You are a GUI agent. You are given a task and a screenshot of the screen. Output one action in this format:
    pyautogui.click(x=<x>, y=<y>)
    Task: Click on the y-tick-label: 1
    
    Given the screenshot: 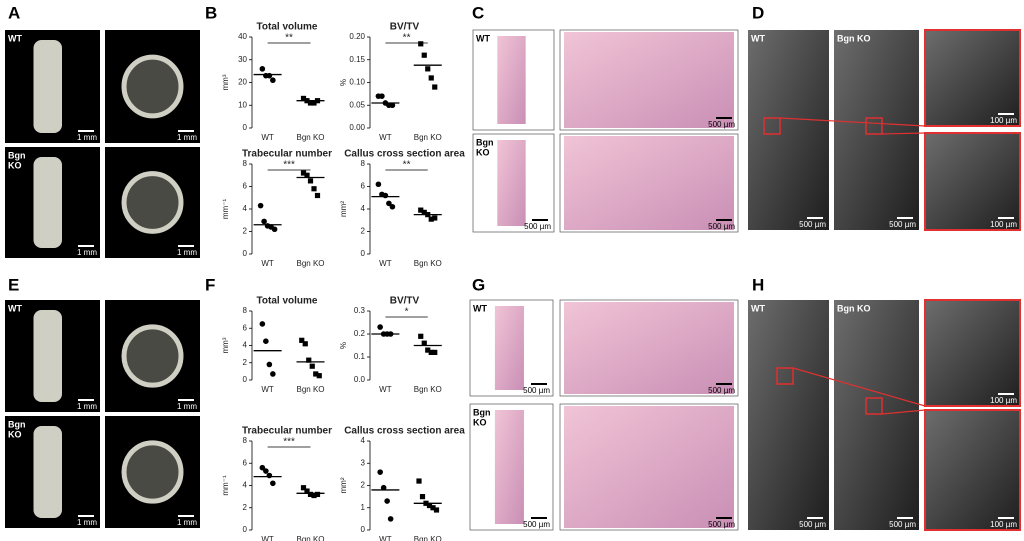 What is the action you would take?
    pyautogui.click(x=363, y=507)
    